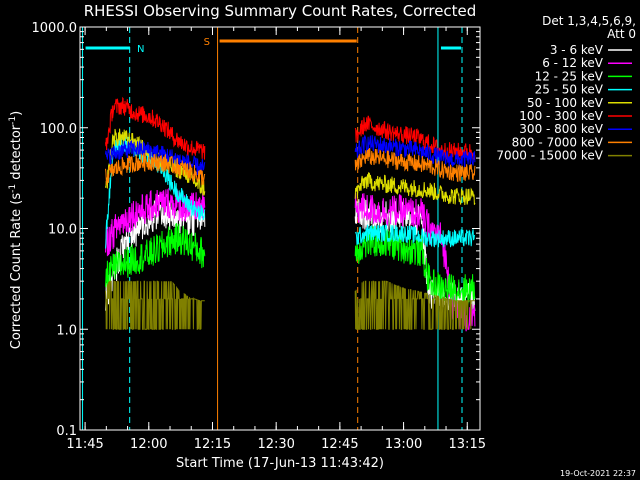 This screenshot has height=480, width=640. What do you see at coordinates (561, 129) in the screenshot?
I see `legend-entry-label: 300 - 800 keV` at bounding box center [561, 129].